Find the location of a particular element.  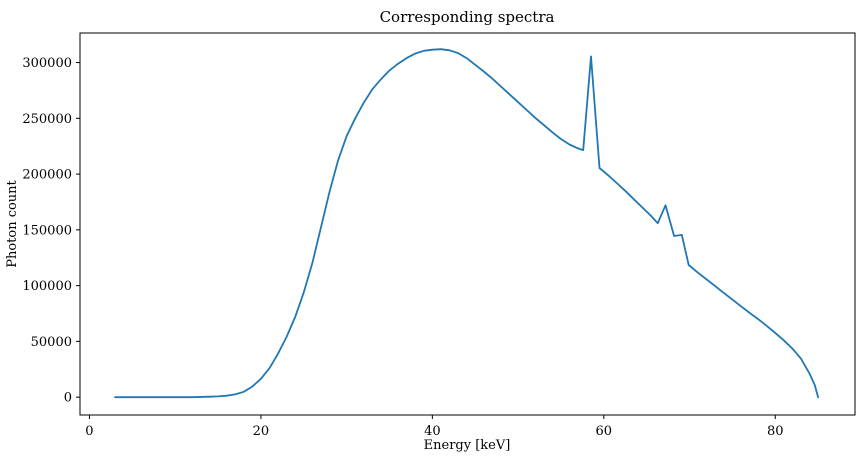

x-tick-label: 60 is located at coordinates (604, 431).